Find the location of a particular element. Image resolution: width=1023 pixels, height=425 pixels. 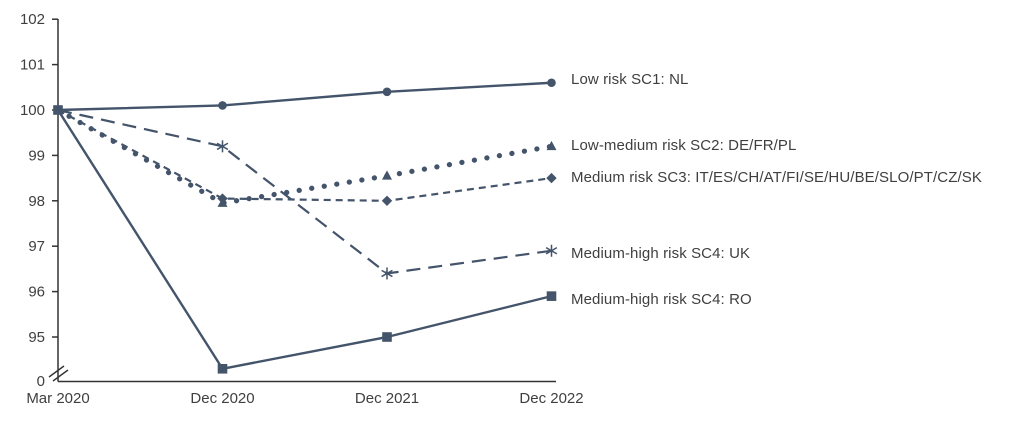

y-axis-tick-label: 102 is located at coordinates (32, 19).